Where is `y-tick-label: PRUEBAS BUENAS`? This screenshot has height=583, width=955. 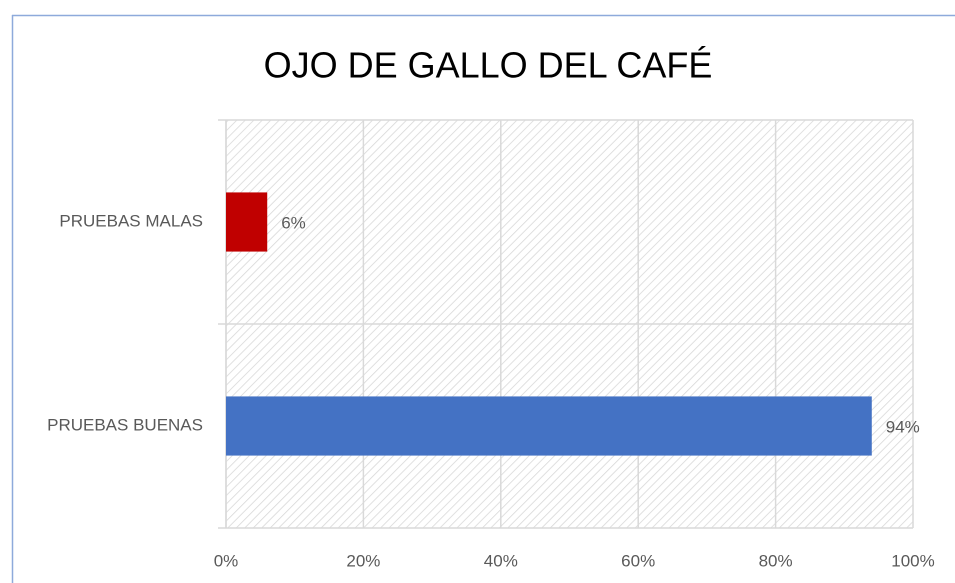 y-tick-label: PRUEBAS BUENAS is located at coordinates (125, 424).